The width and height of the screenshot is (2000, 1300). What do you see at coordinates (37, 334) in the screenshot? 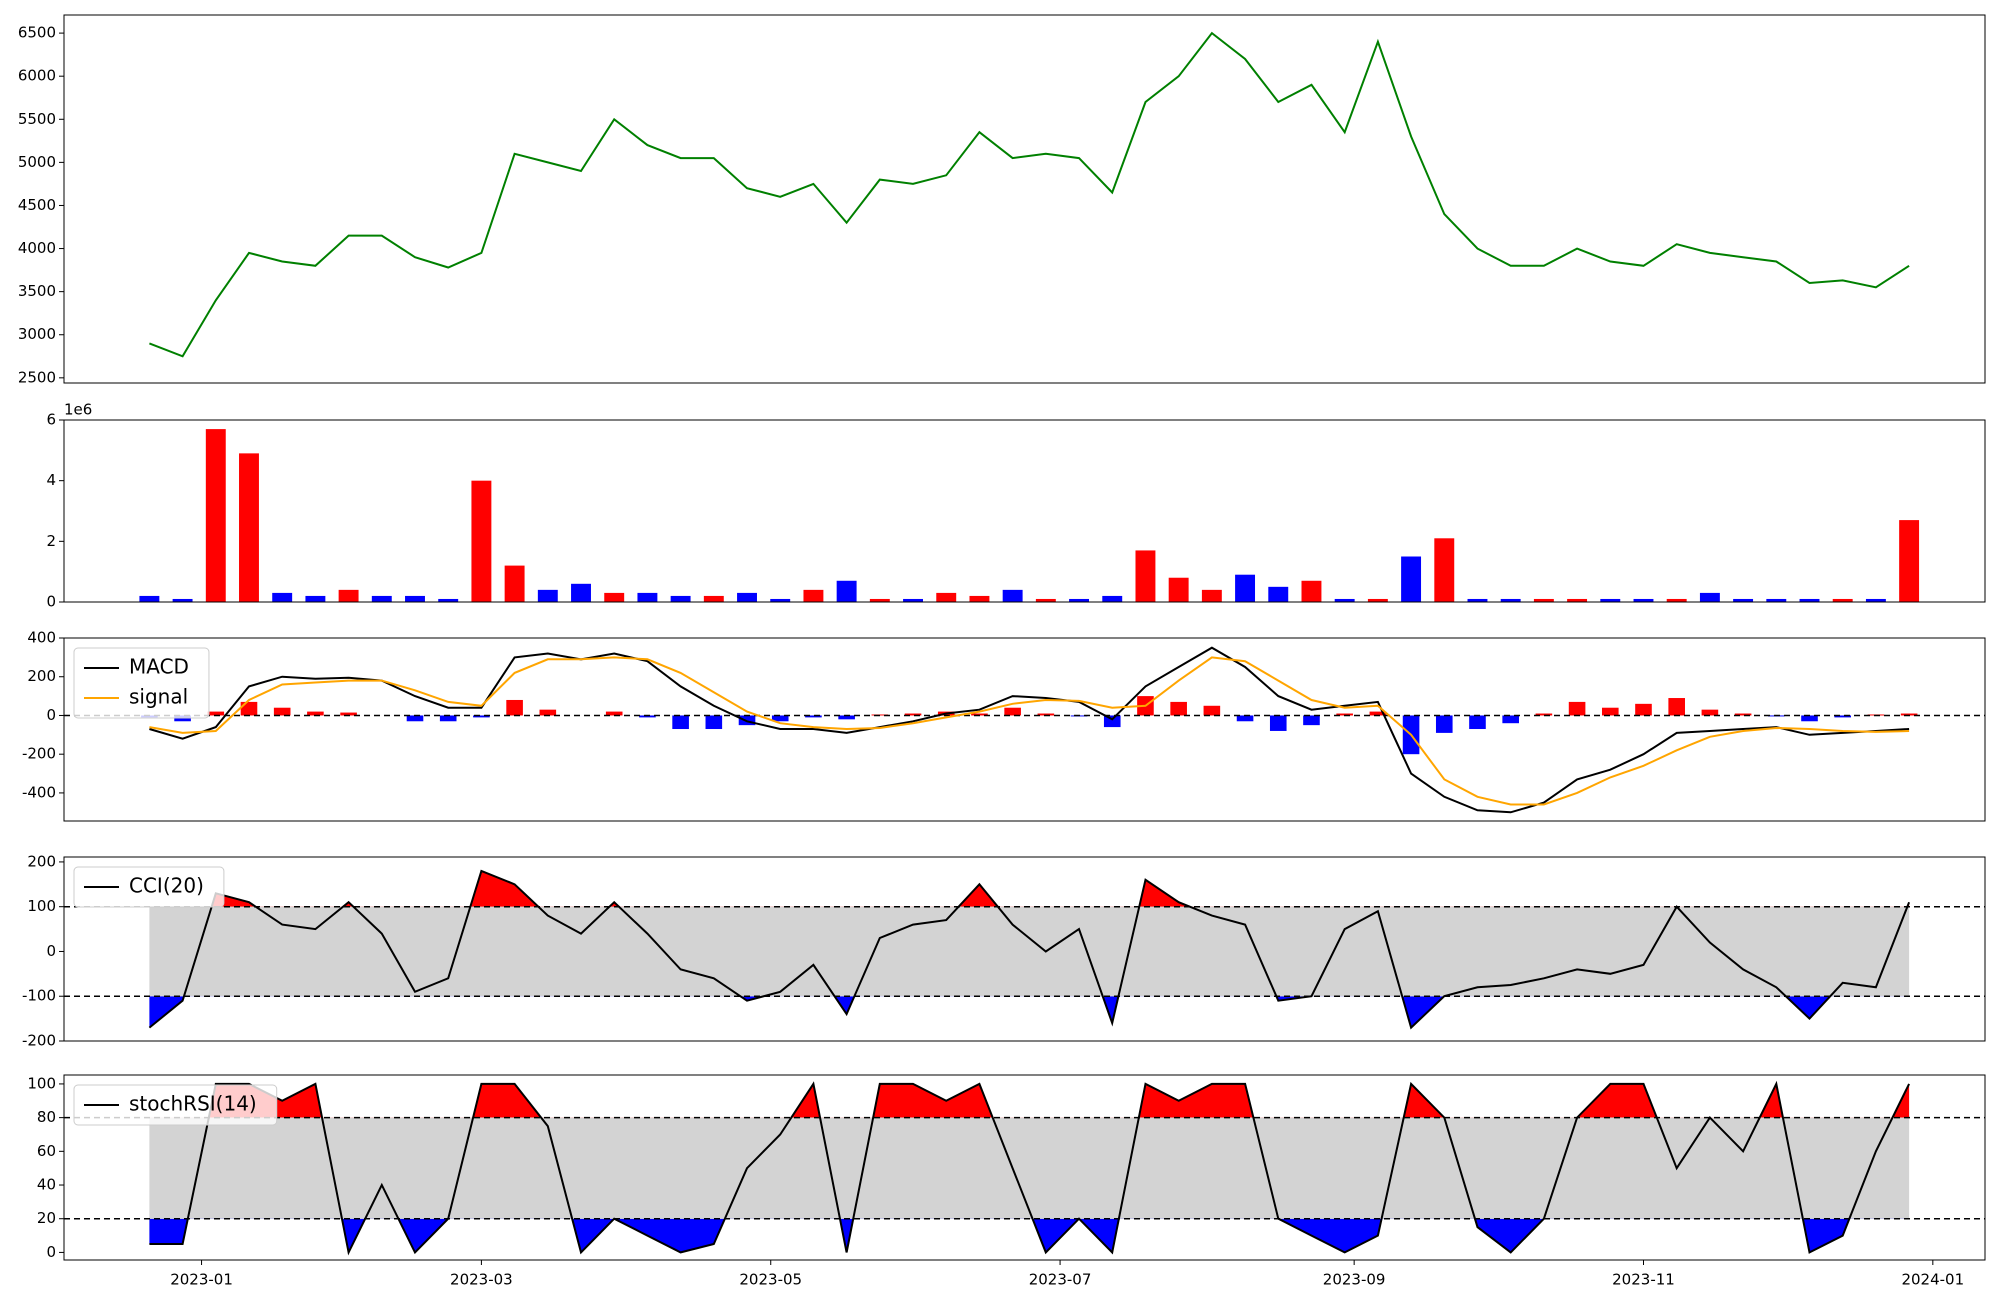
I see `y-tick-label: 3000` at bounding box center [37, 334].